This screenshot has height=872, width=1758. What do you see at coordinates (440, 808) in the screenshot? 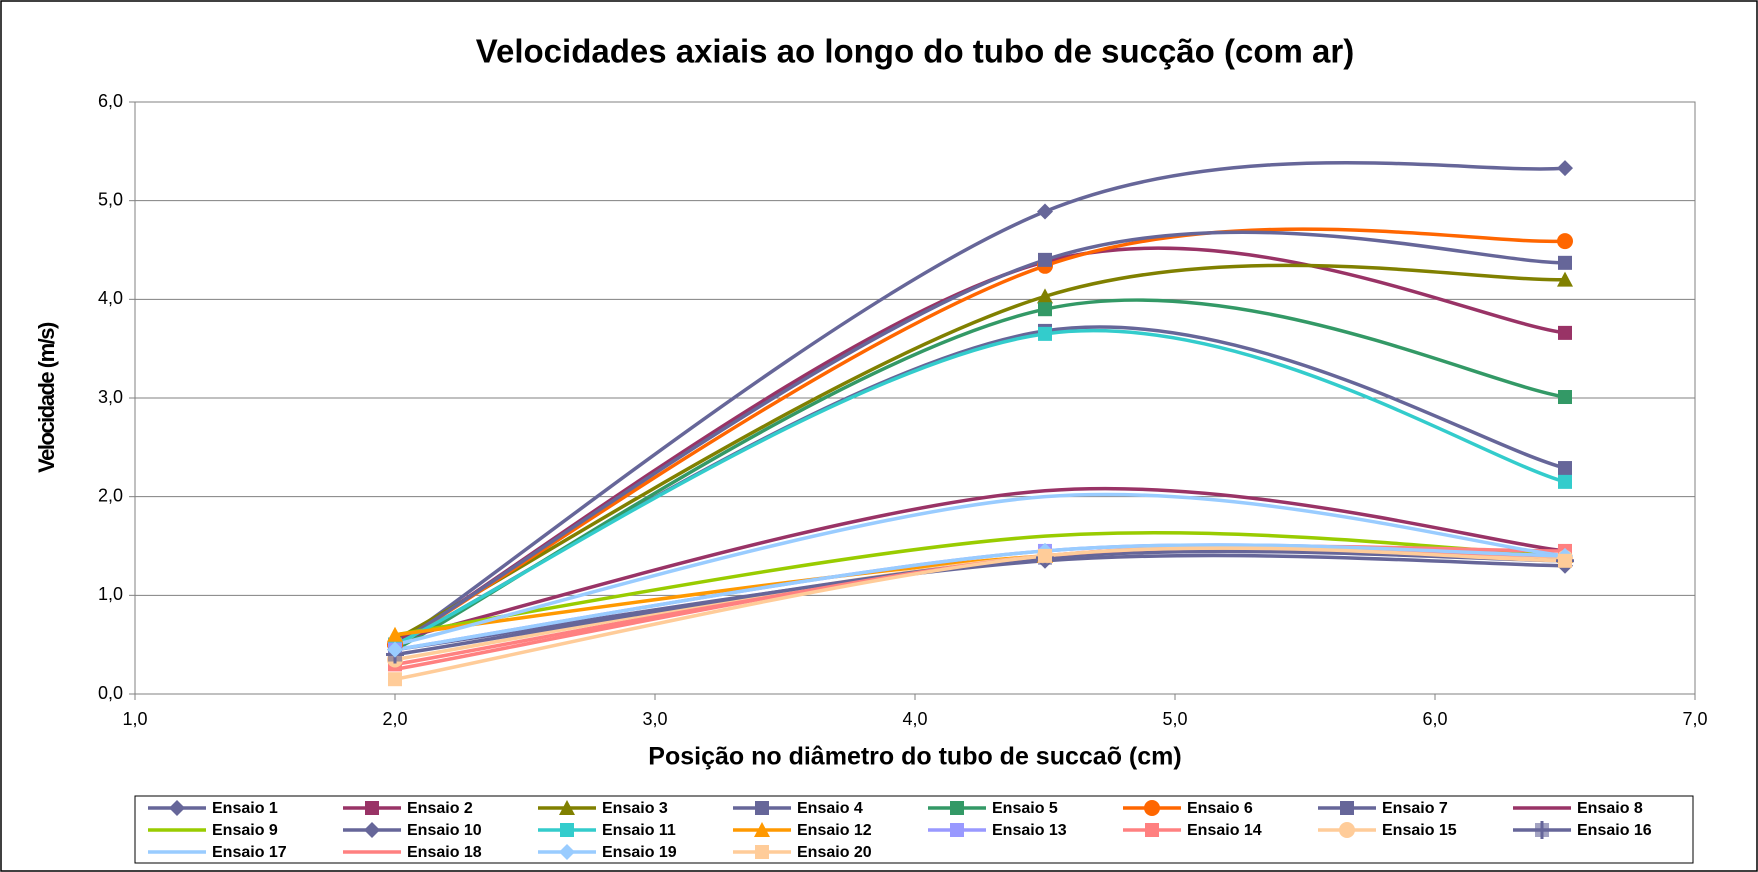
I see `legend-label: Ensaio 2` at bounding box center [440, 808].